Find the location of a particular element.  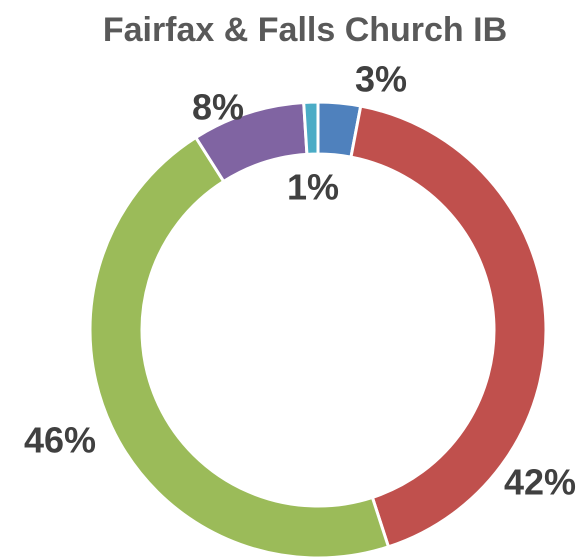

chart-title: Fairfax & Falls Church IB is located at coordinates (305, 30).